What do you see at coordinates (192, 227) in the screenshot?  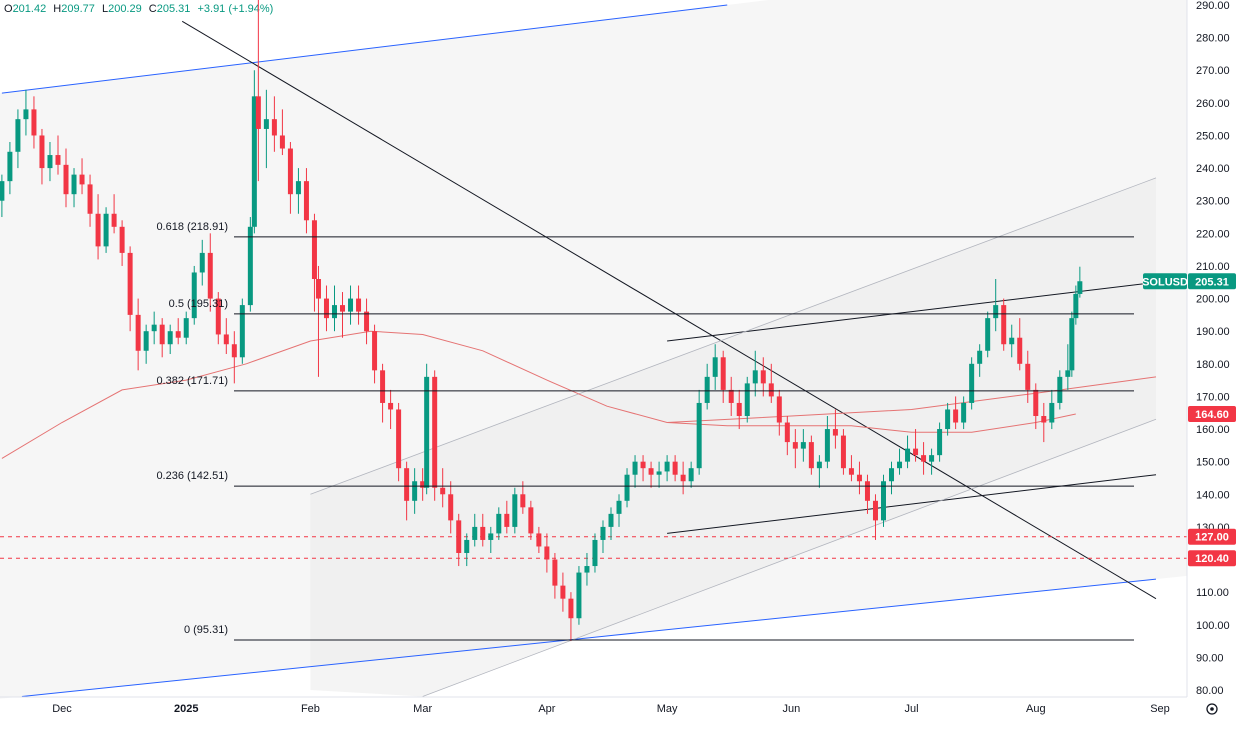 I see `fib-level-label: 0.618 (218.91)` at bounding box center [192, 227].